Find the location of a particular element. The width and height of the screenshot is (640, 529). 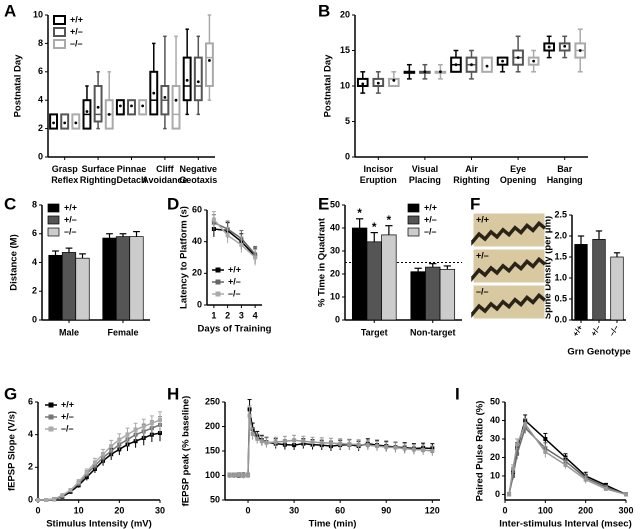

y-axis-label: Latency to Platform (s) is located at coordinates (184, 257).